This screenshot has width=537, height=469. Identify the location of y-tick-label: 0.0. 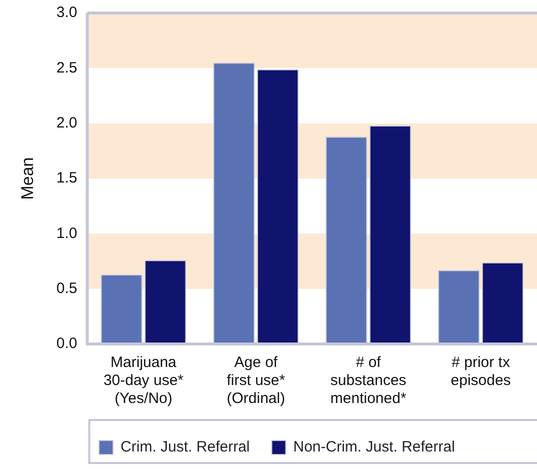
(67, 343).